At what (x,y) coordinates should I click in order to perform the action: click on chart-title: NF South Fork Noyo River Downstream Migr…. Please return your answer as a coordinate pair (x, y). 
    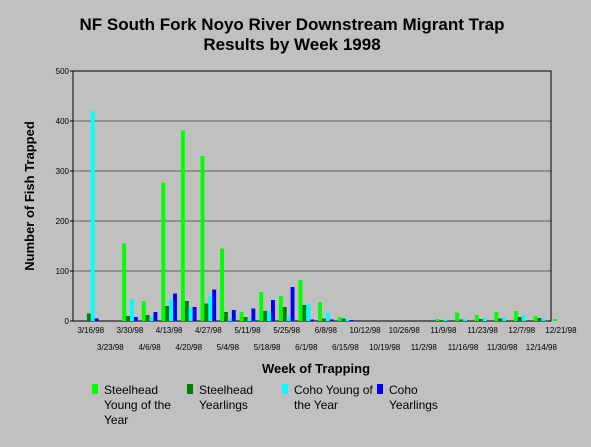
    Looking at the image, I should click on (291, 24).